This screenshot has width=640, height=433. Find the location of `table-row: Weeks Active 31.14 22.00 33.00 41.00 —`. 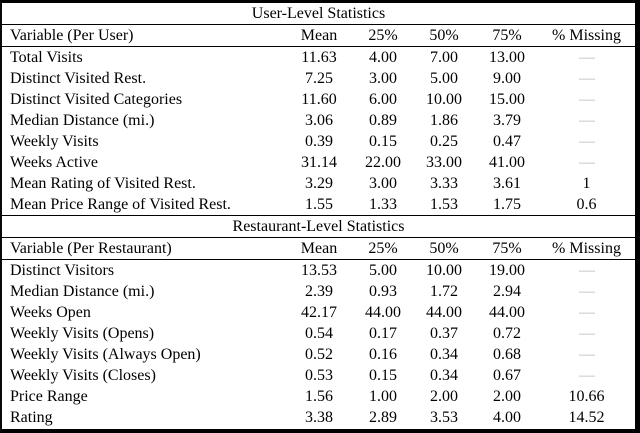

table-row: Weeks Active 31.14 22.00 33.00 41.00 — is located at coordinates (318, 162).